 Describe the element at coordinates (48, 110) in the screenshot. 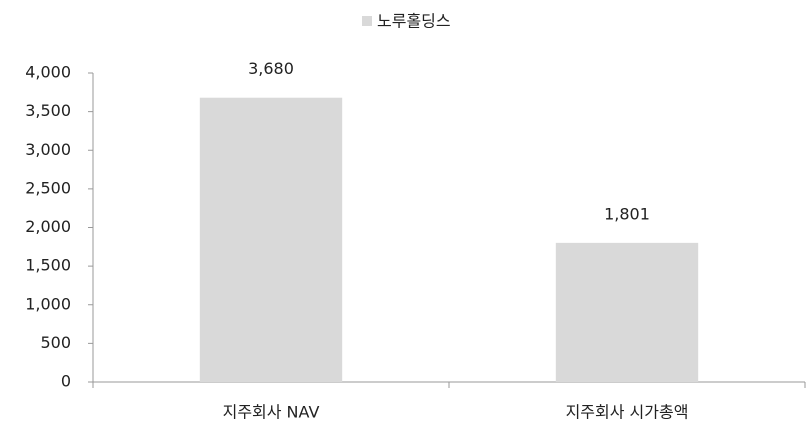

I see `y-tick-label: 3,500` at that location.